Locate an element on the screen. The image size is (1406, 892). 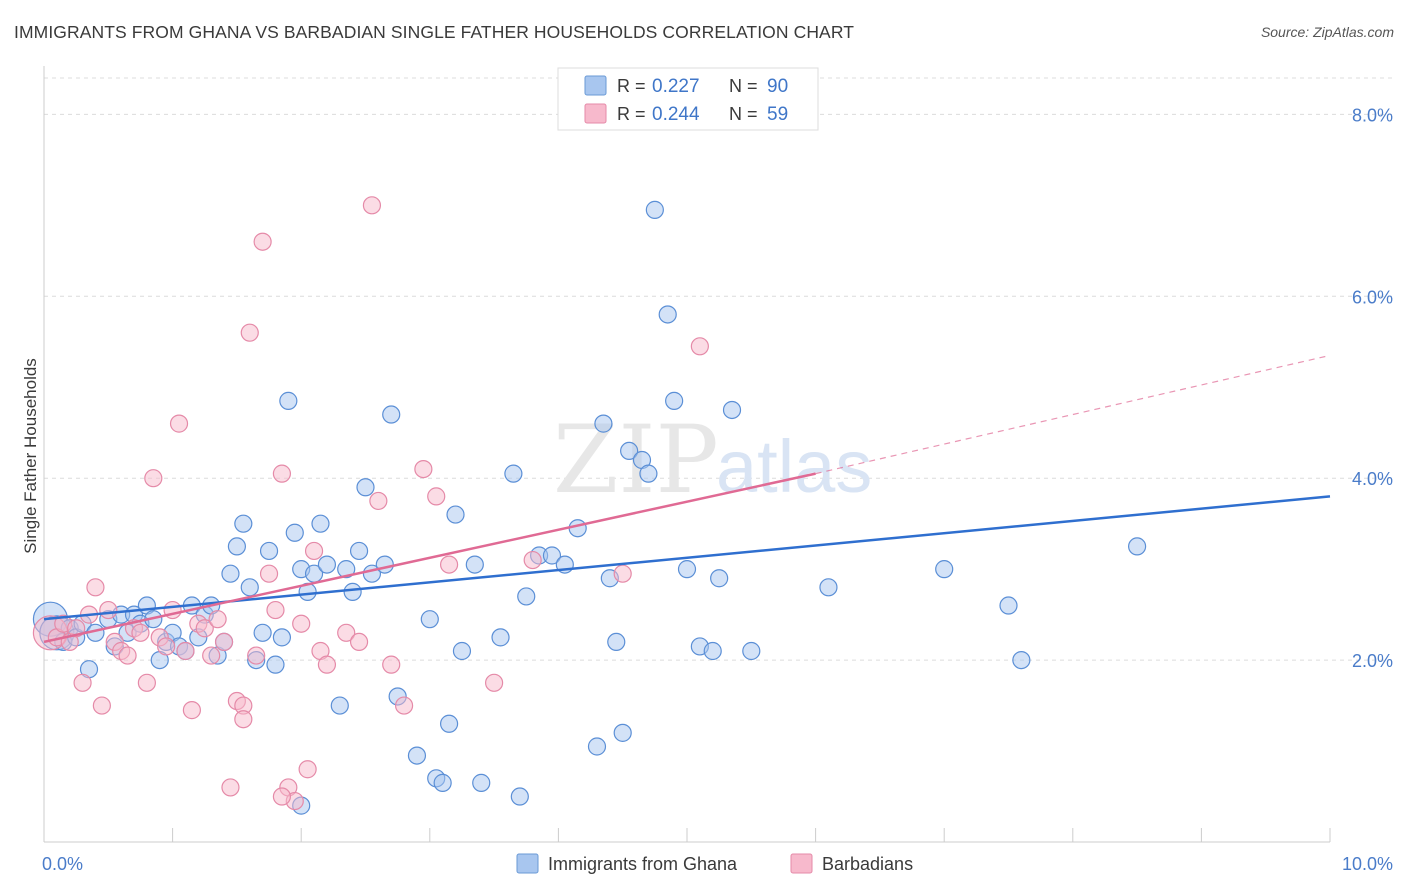
legend-n-label-barbadians: N = is located at coordinates (743, 114).